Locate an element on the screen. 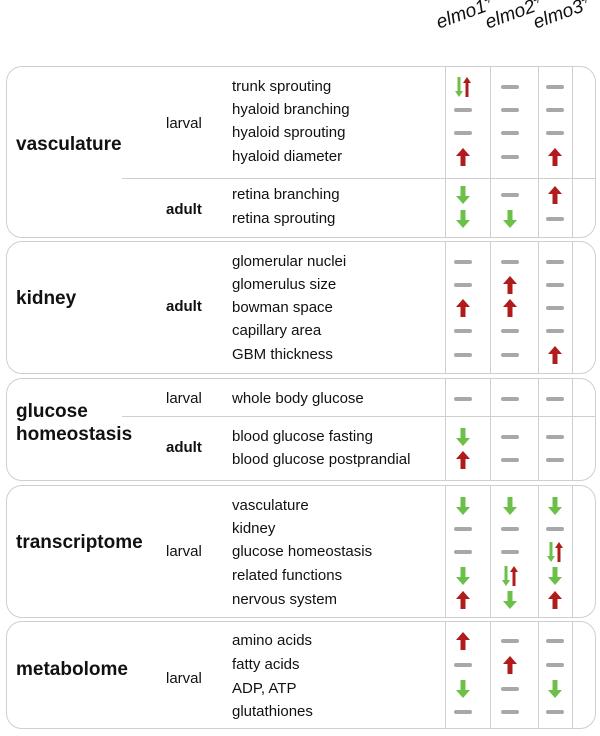 Image resolution: width=600 pixels, height=736 pixels. stage-label: adult is located at coordinates (184, 209).